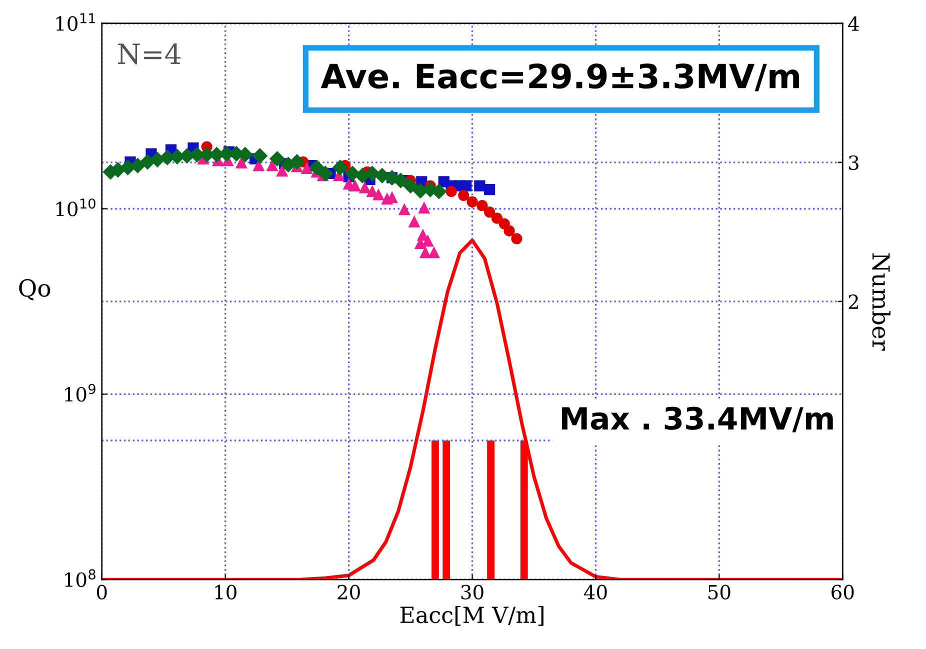 This screenshot has height=649, width=926. What do you see at coordinates (80, 578) in the screenshot?
I see `y-tick-label: 10$^{8}$` at bounding box center [80, 578].